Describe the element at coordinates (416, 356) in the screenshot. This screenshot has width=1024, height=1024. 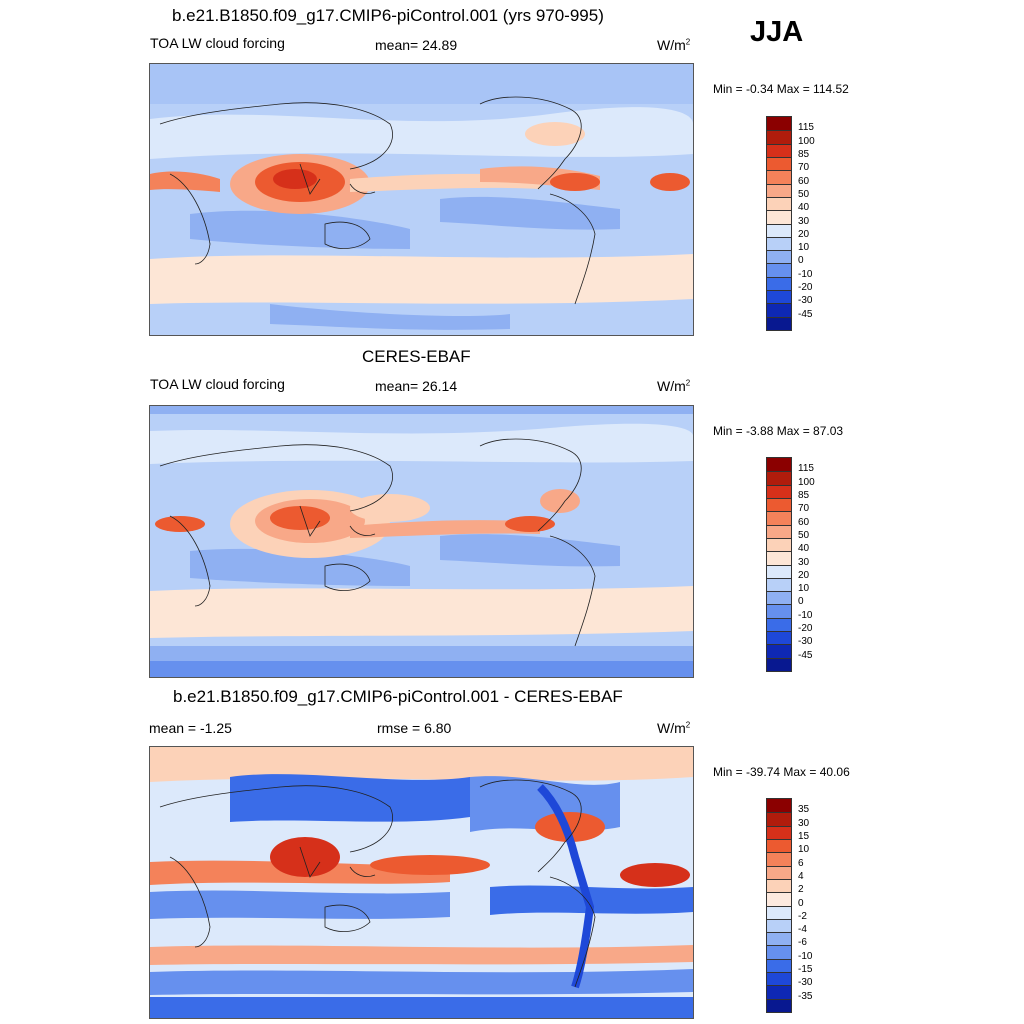
I see `panel-2-title: CERES-EBAF` at that location.